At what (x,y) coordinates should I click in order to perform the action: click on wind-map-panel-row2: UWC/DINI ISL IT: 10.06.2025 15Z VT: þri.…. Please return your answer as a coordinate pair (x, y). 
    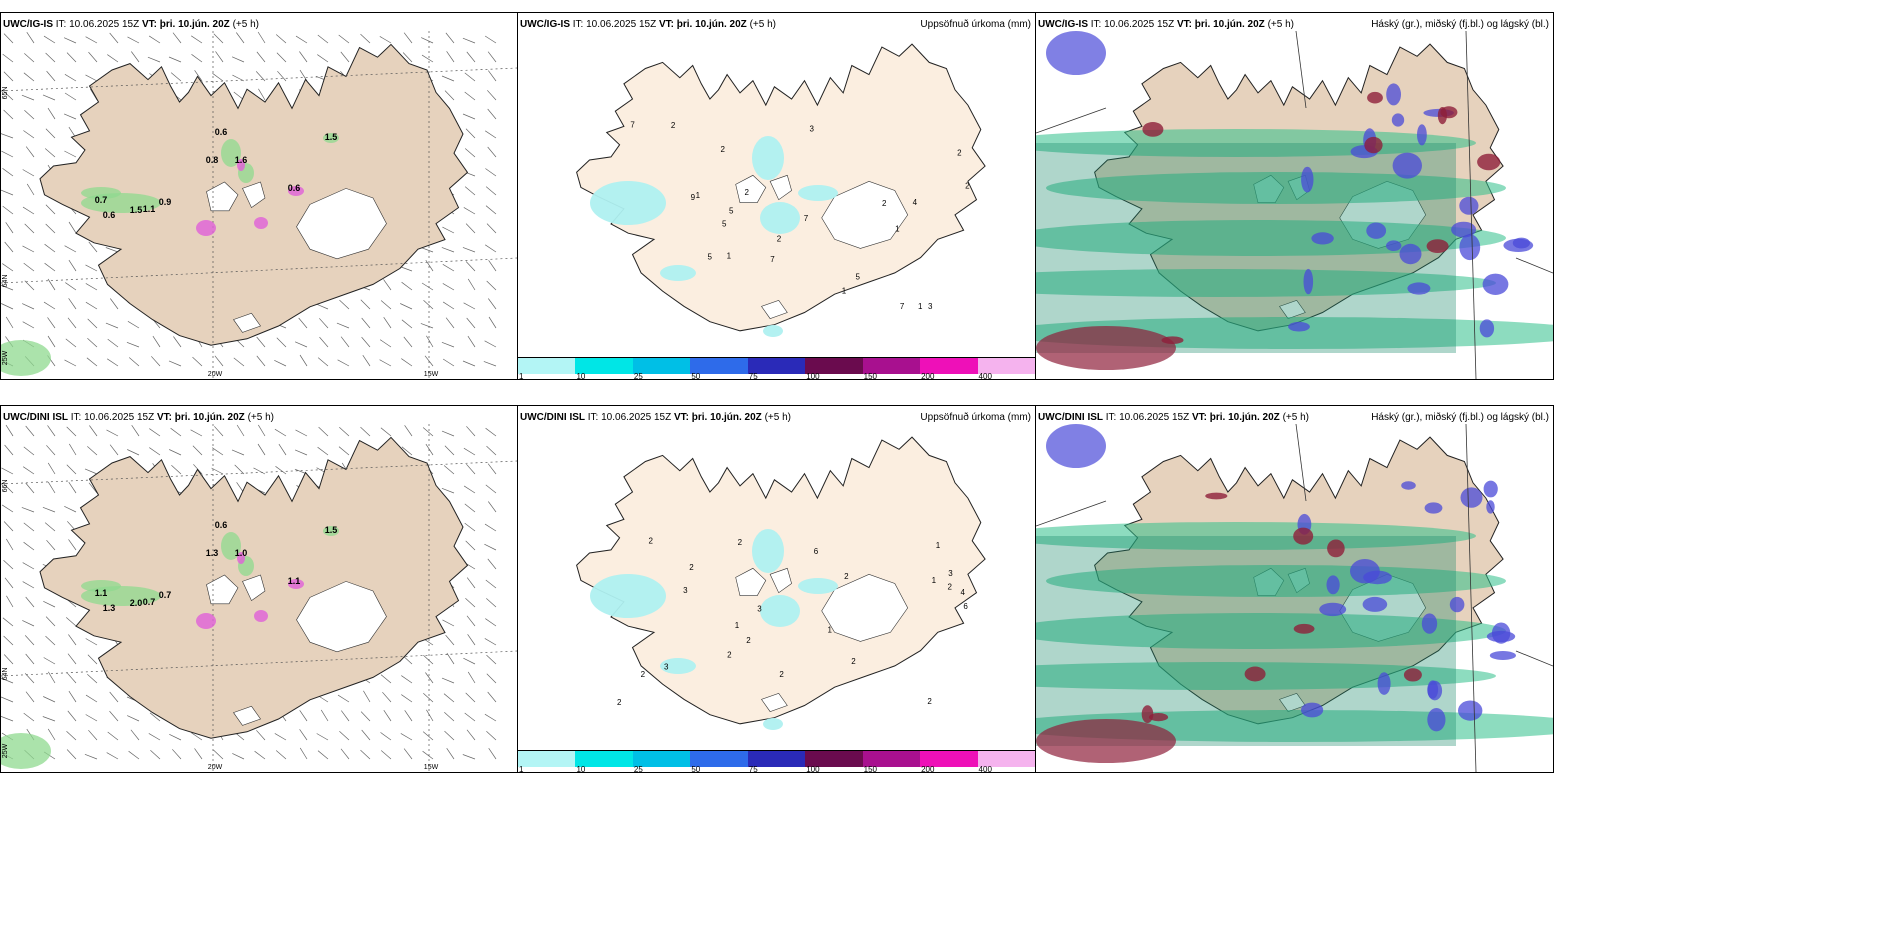
    Looking at the image, I should click on (259, 589).